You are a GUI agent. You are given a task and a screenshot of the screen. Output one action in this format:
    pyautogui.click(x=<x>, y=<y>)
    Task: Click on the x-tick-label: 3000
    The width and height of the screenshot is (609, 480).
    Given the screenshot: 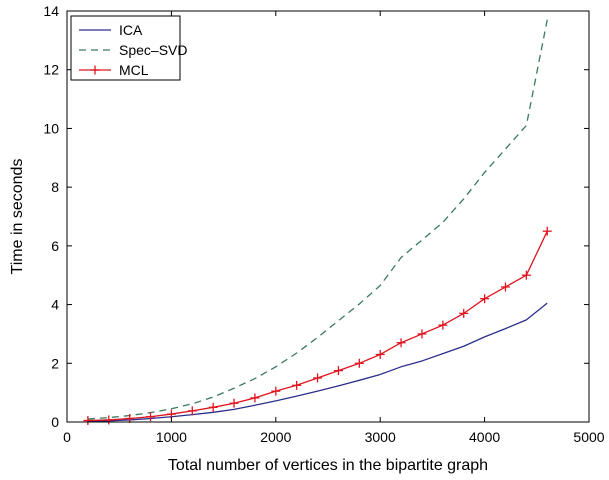 What is the action you would take?
    pyautogui.click(x=380, y=437)
    